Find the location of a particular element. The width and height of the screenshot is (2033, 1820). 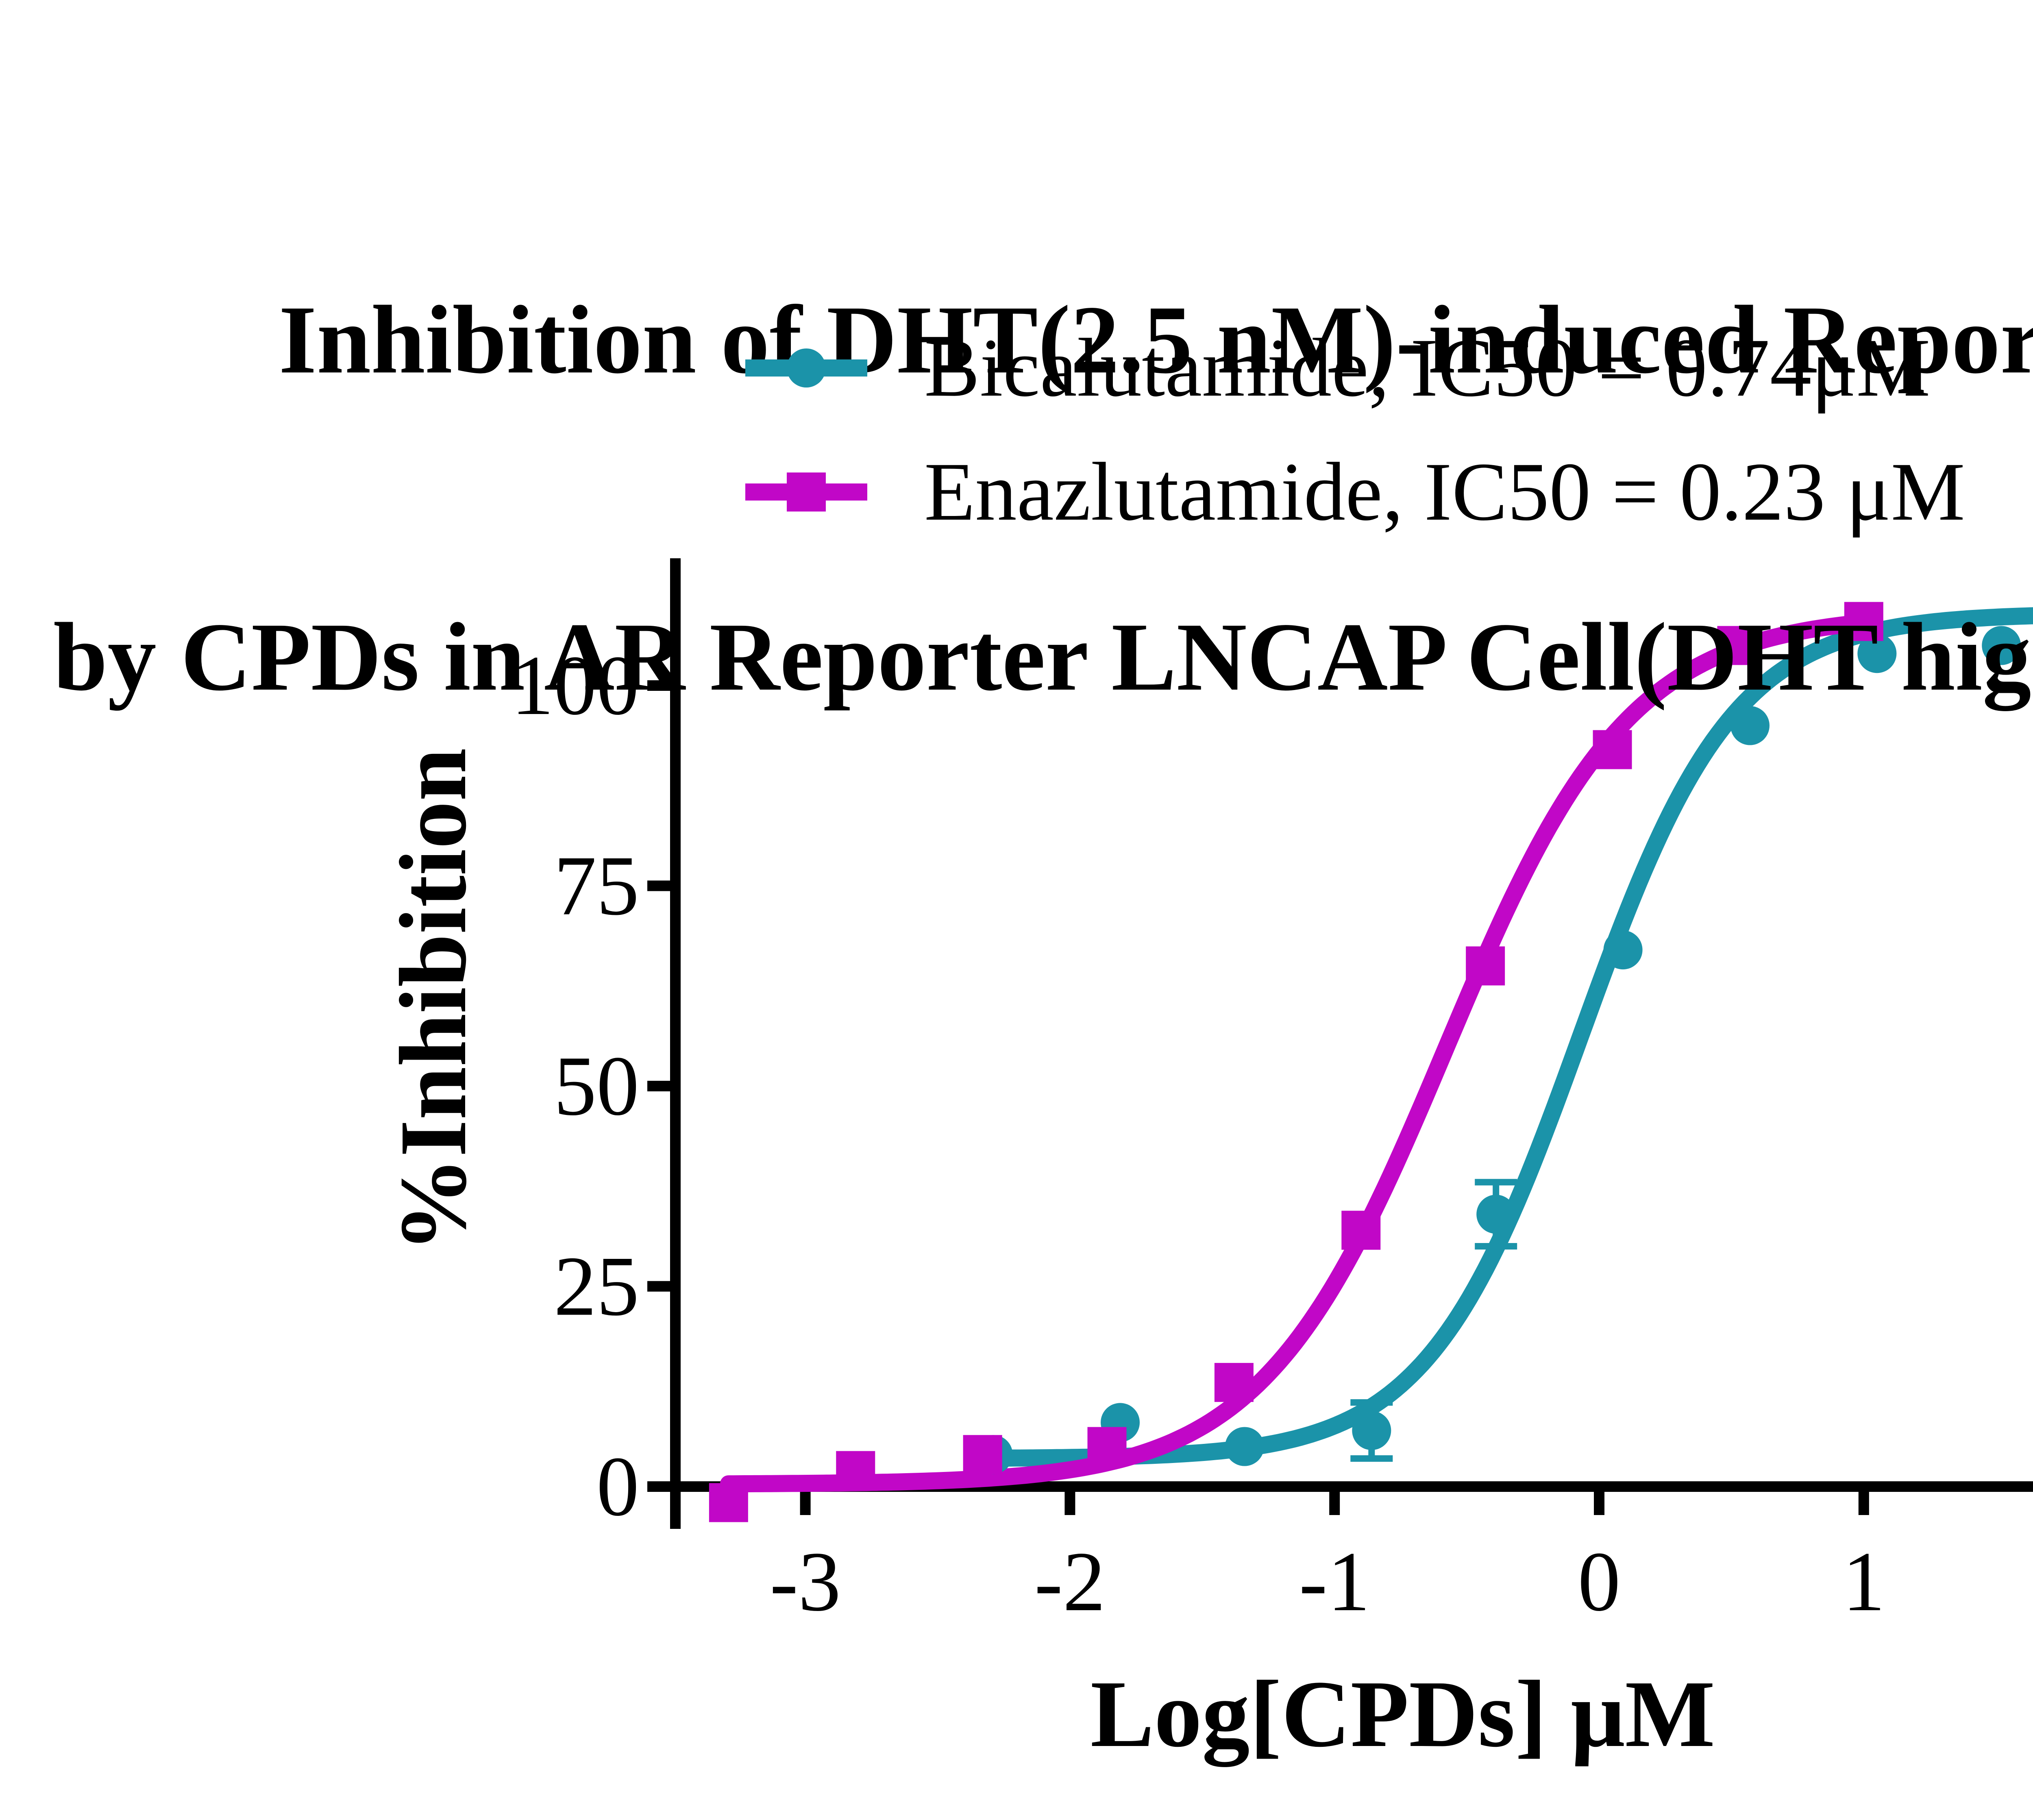

legend-marker-enazlutamide is located at coordinates (806, 492).